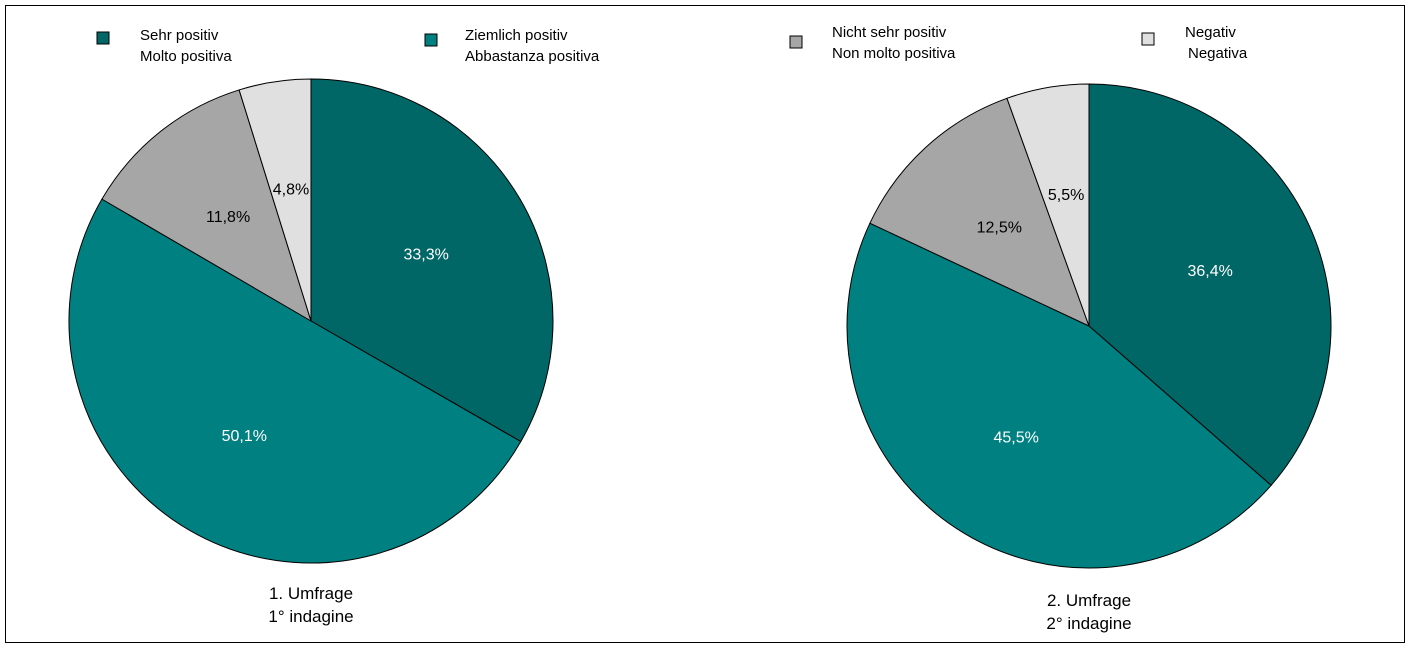  What do you see at coordinates (1066, 195) in the screenshot?
I see `pie-slice-label: 5,5%` at bounding box center [1066, 195].